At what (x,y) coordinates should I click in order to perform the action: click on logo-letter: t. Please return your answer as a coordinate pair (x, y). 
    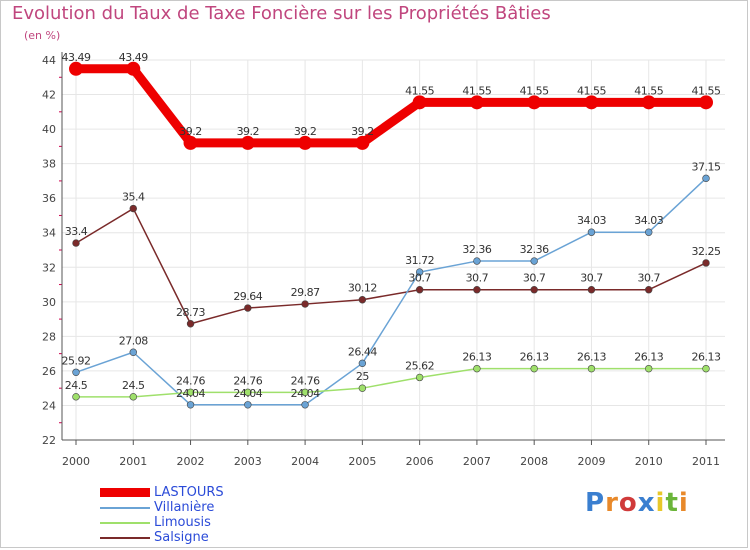
    Looking at the image, I should click on (672, 503).